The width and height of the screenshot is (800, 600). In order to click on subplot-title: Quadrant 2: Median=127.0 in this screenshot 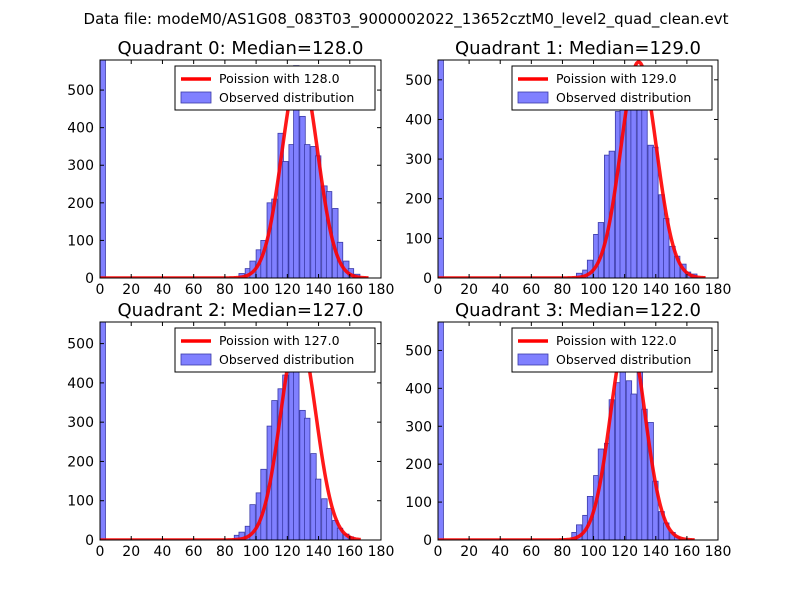, I will do `click(241, 310)`.